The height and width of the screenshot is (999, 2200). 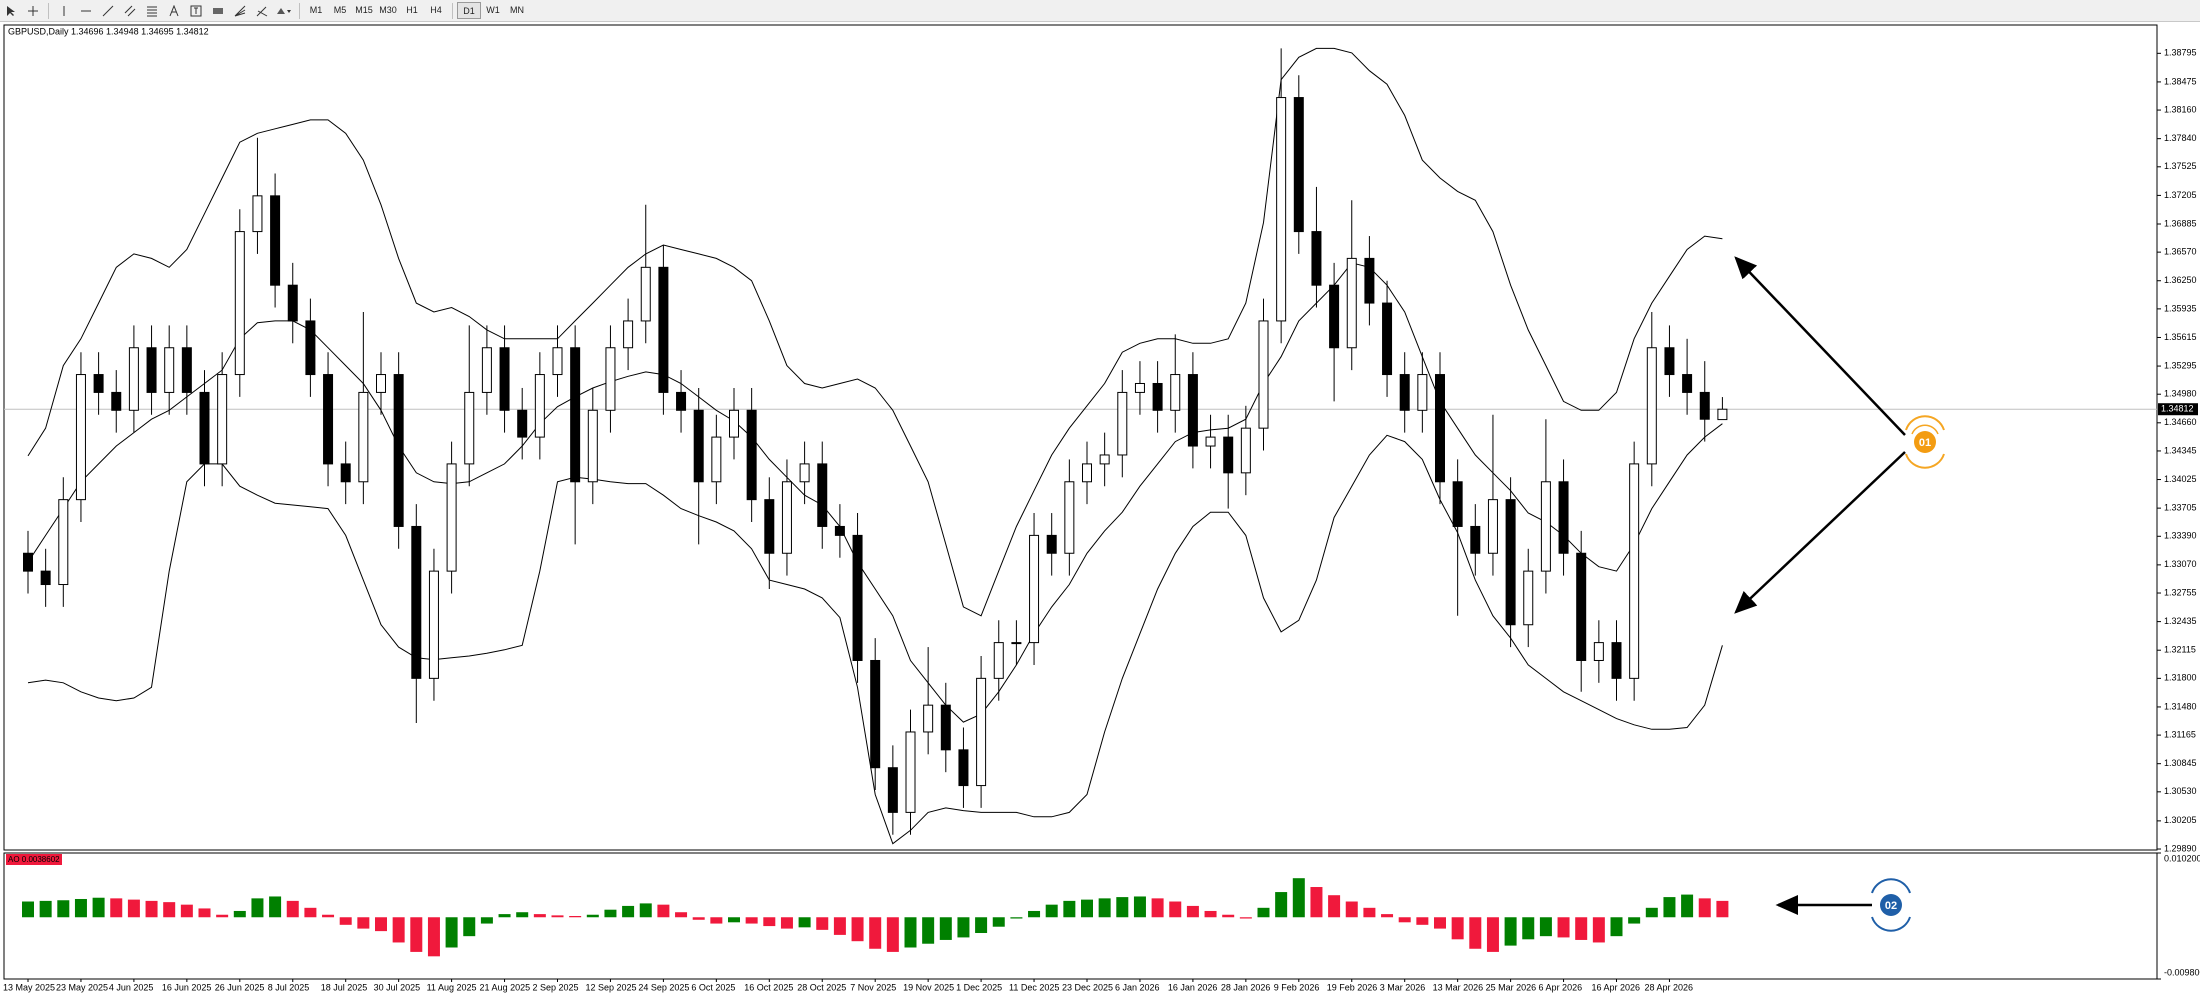 I want to click on timeframe-button: D1, so click(x=469, y=10).